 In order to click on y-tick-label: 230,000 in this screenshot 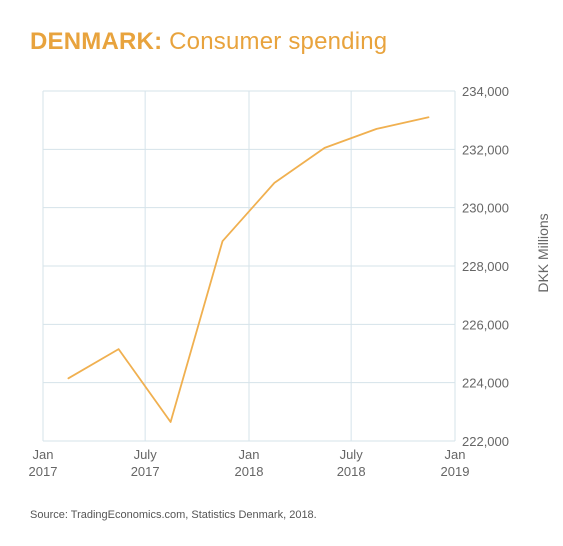, I will do `click(485, 208)`.